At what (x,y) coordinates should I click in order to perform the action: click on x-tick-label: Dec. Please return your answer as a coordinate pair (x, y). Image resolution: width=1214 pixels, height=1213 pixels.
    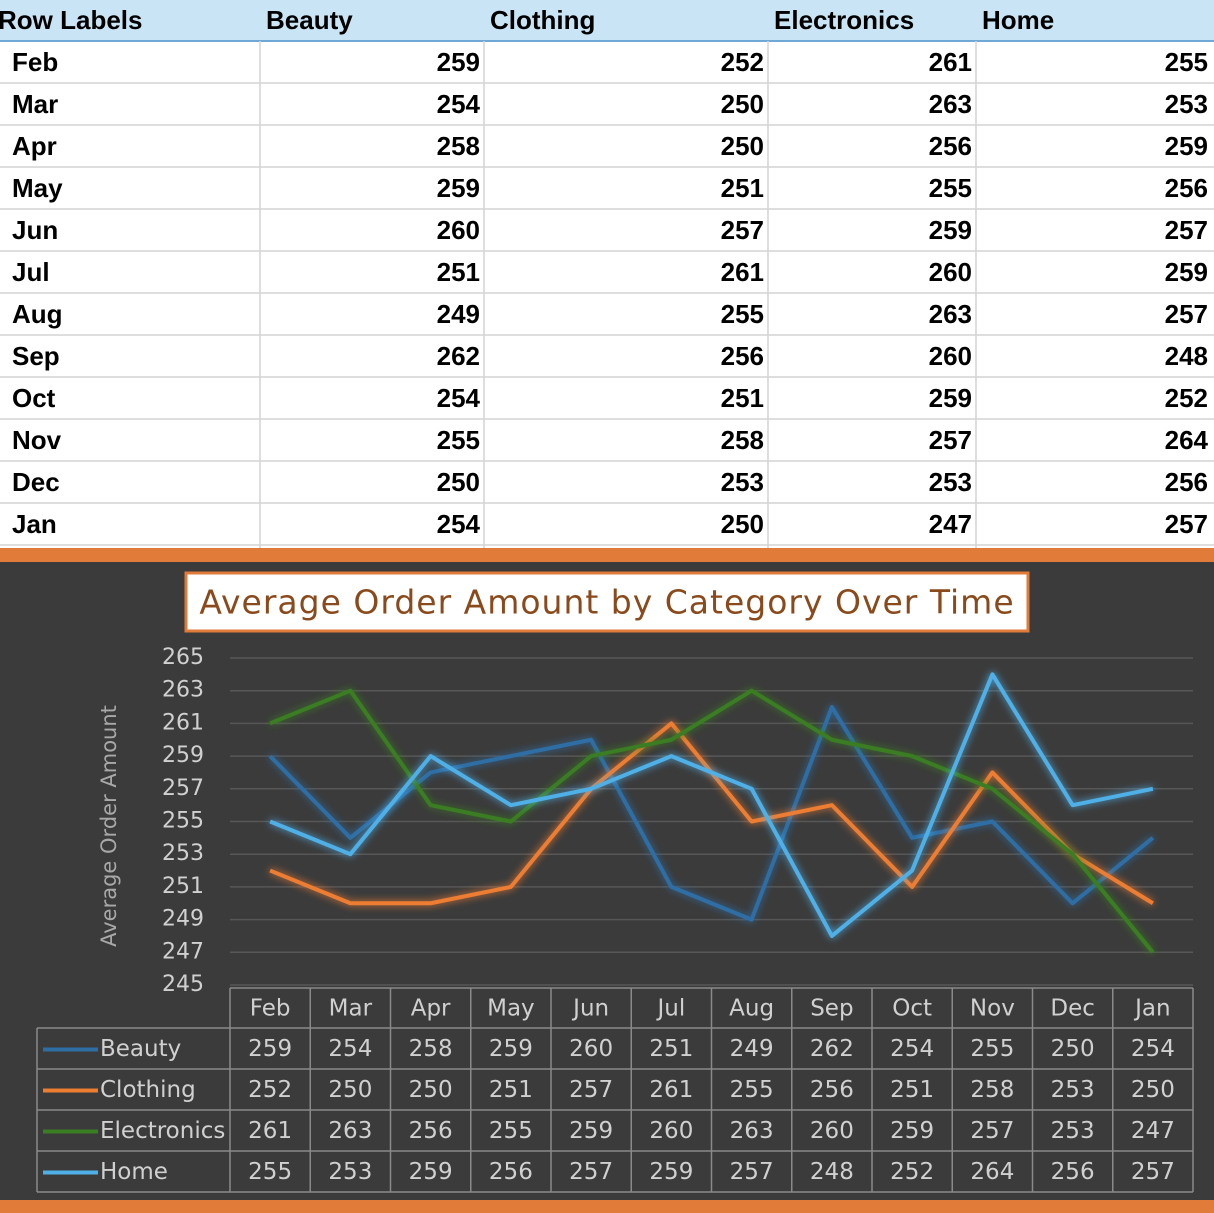
    Looking at the image, I should click on (1072, 1009).